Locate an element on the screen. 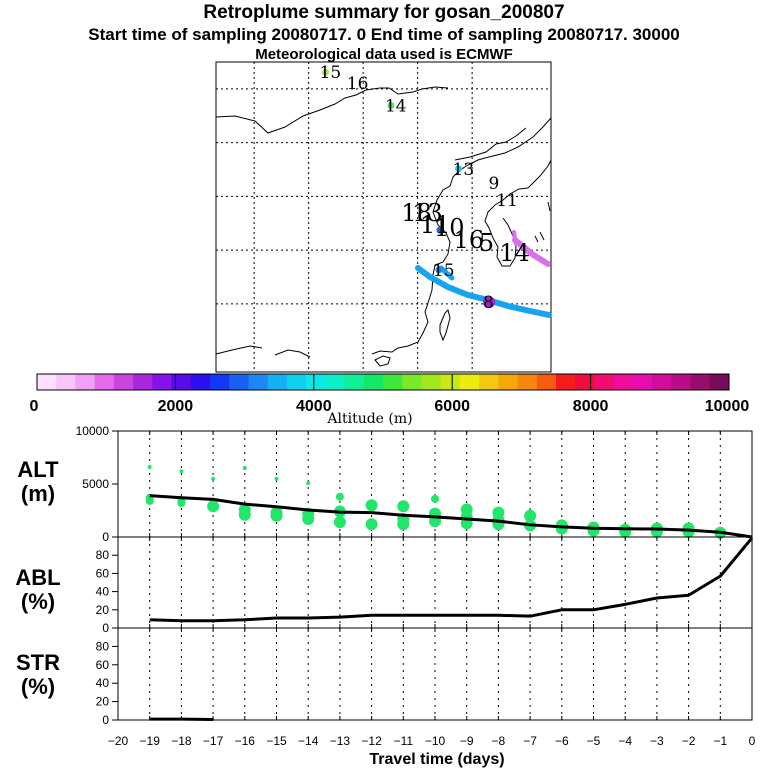  x-tick-label: −8 is located at coordinates (499, 741).